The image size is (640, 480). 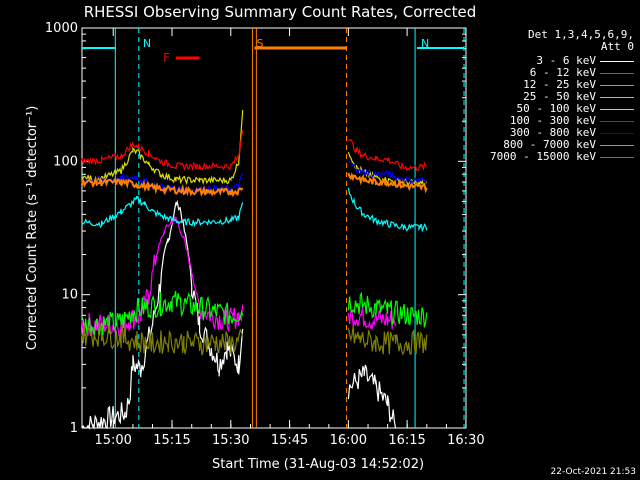 I want to click on mode-flag-label: S, so click(x=259, y=43).